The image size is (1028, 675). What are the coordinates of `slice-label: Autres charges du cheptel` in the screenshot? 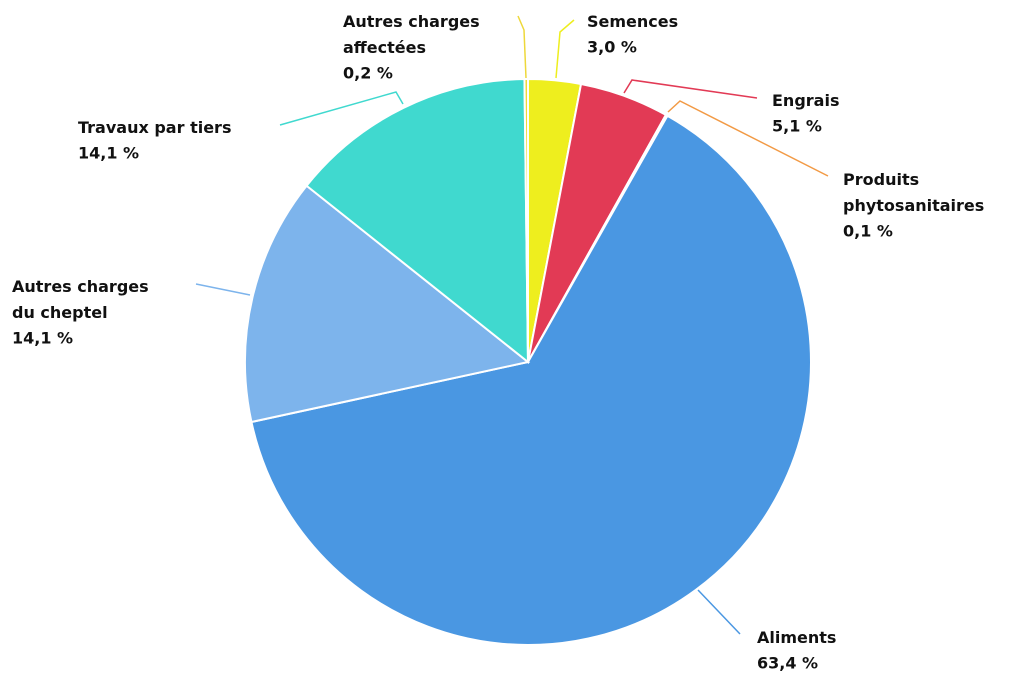 It's located at (80, 299).